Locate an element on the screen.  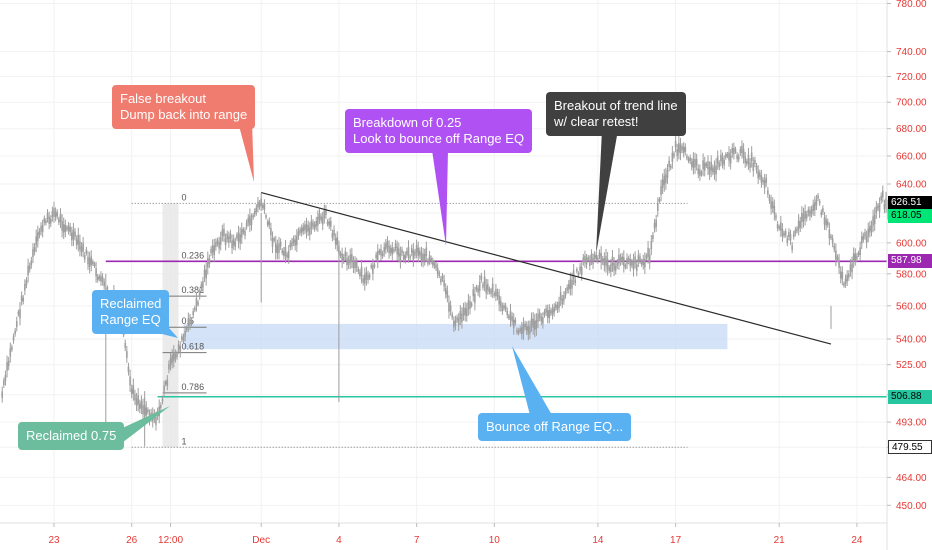
y-tick-label: 680.00 is located at coordinates (911, 129).